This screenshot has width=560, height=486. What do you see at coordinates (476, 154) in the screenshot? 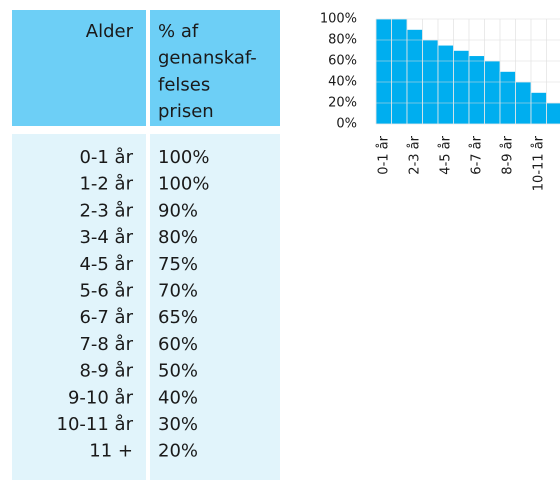
I see `x-tick-label: 6-7 år` at bounding box center [476, 154].